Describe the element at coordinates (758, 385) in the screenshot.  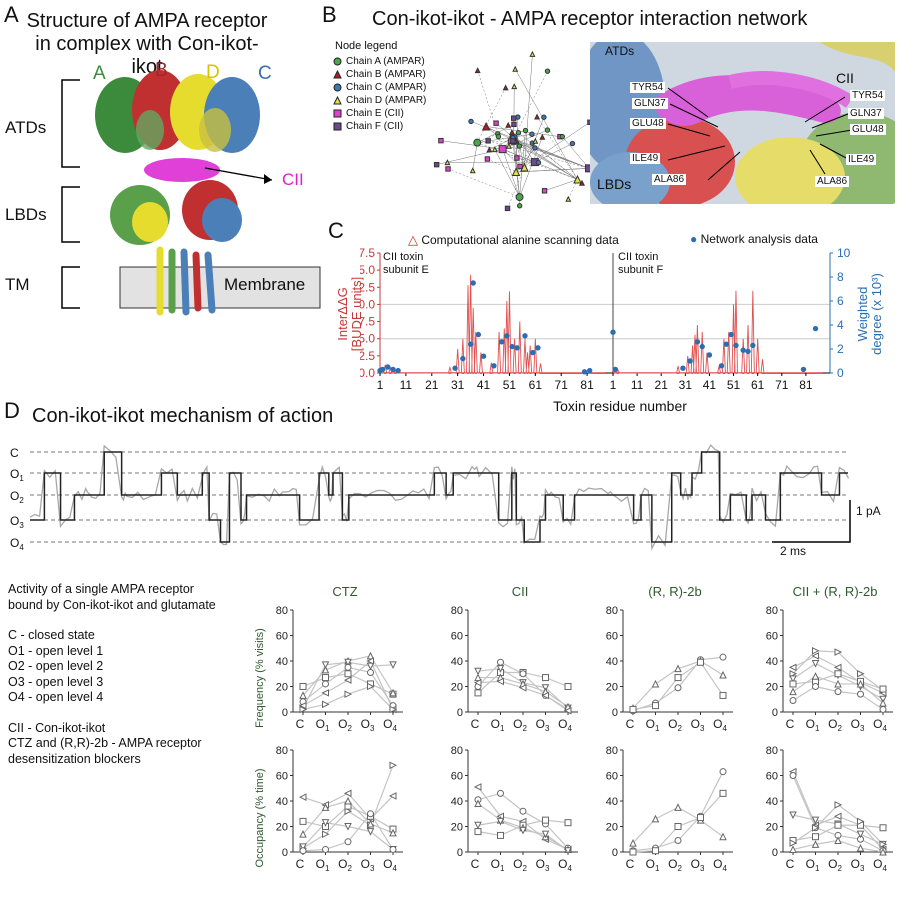
I see `x-tick-label: 61` at that location.